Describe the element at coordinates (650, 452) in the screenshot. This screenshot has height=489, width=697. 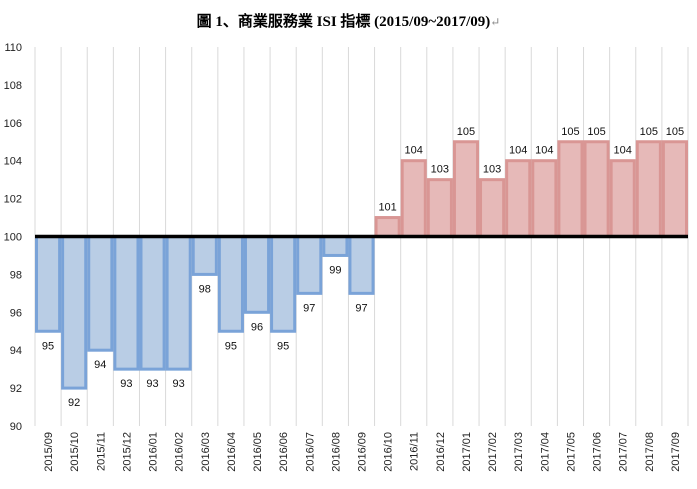
I see `x-tick-label: 2017/08` at that location.